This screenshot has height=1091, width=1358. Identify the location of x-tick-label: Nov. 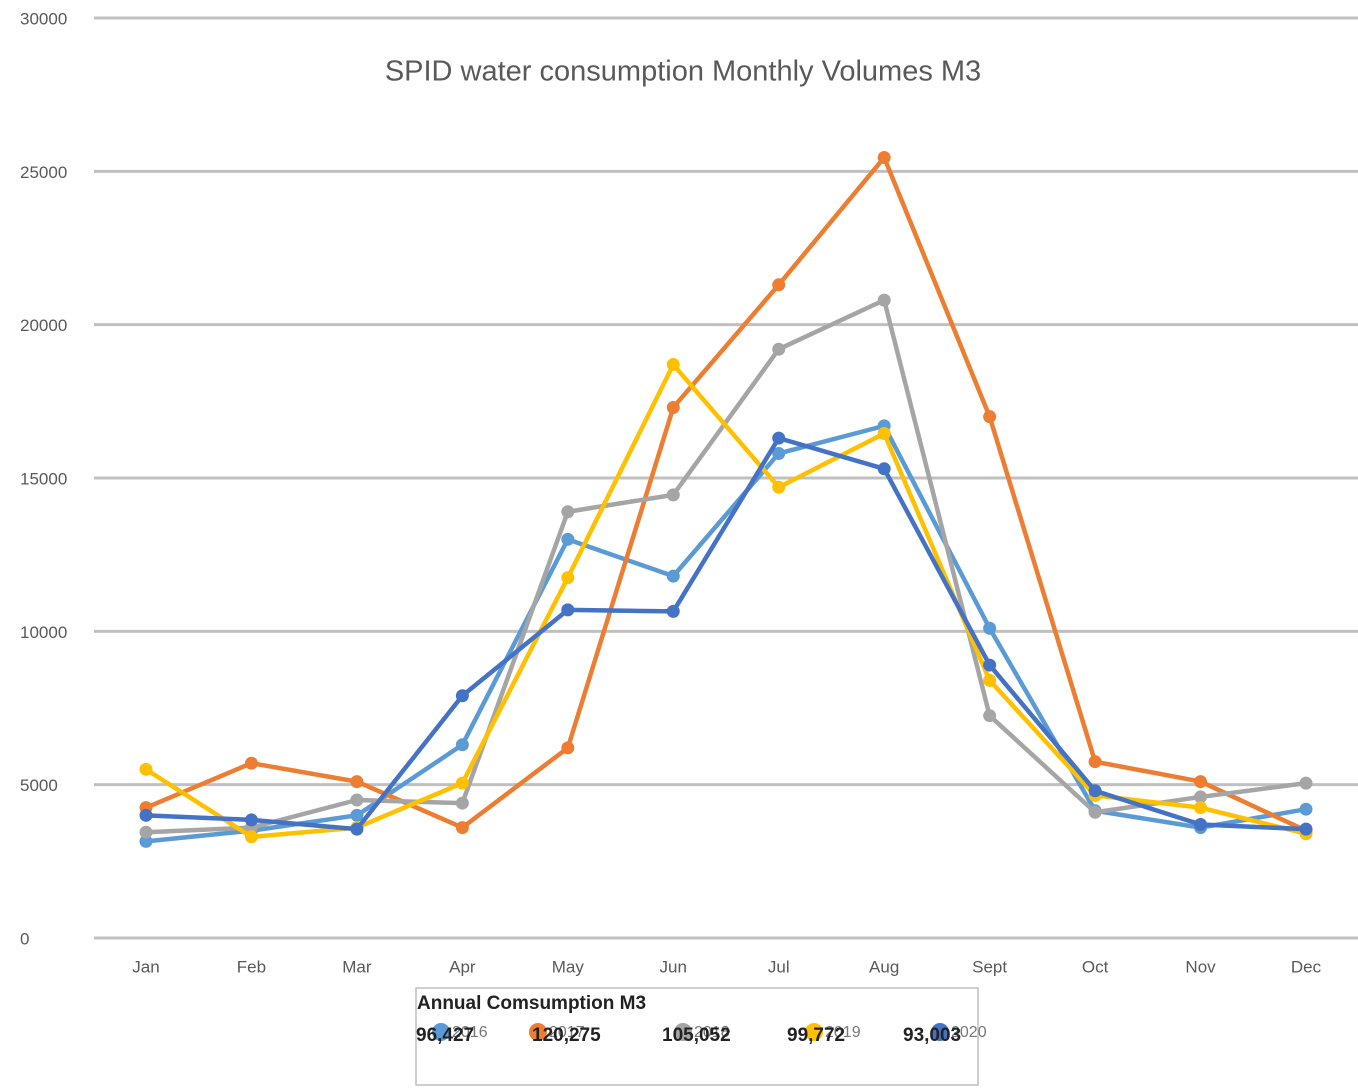
(1200, 966).